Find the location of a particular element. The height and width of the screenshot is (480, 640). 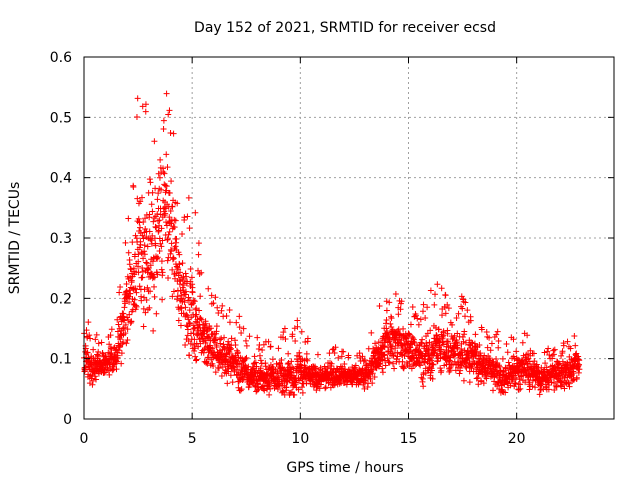

y-tick-label: 0.4 is located at coordinates (61, 179).